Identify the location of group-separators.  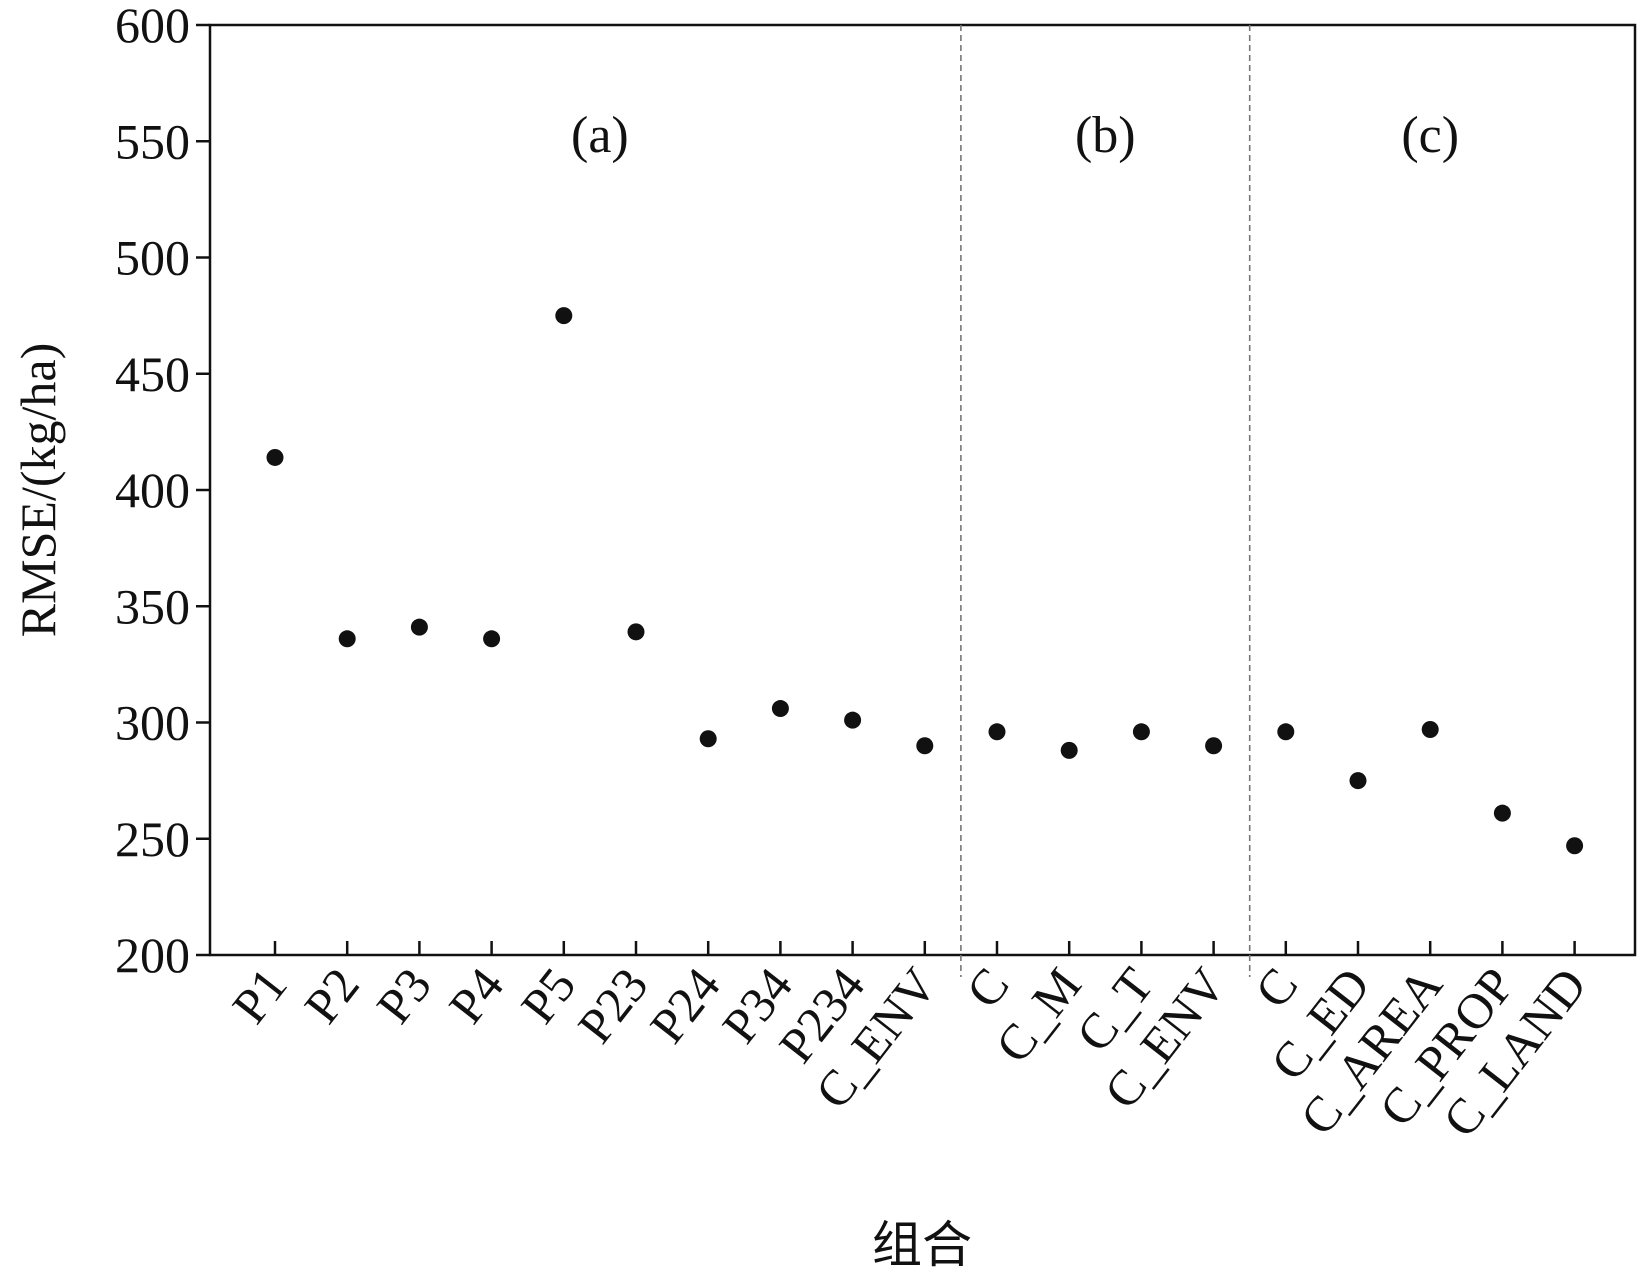
(1105, 501).